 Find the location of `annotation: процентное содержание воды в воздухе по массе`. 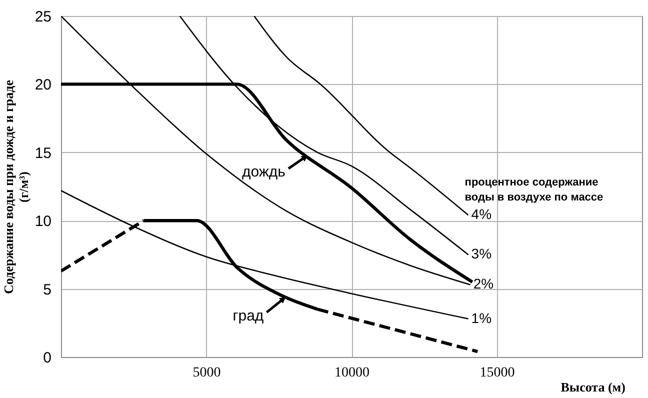

annotation: процентное содержание воды в воздухе по массе is located at coordinates (534, 190).